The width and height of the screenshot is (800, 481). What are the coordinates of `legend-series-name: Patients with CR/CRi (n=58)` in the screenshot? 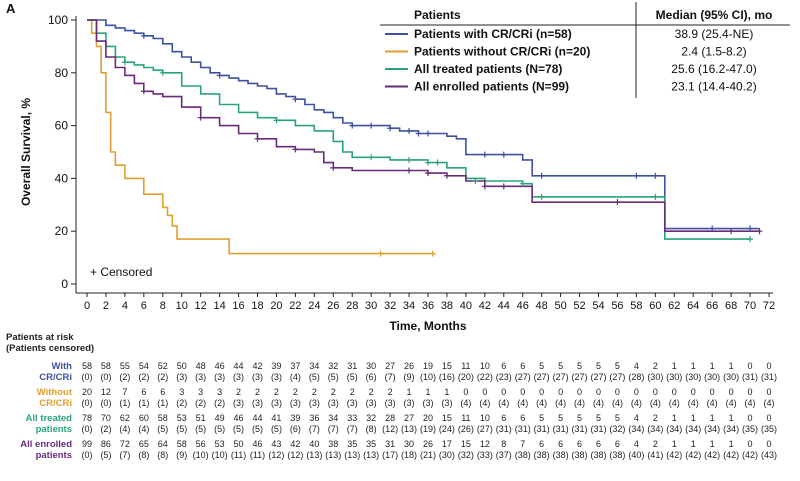 It's located at (493, 34).